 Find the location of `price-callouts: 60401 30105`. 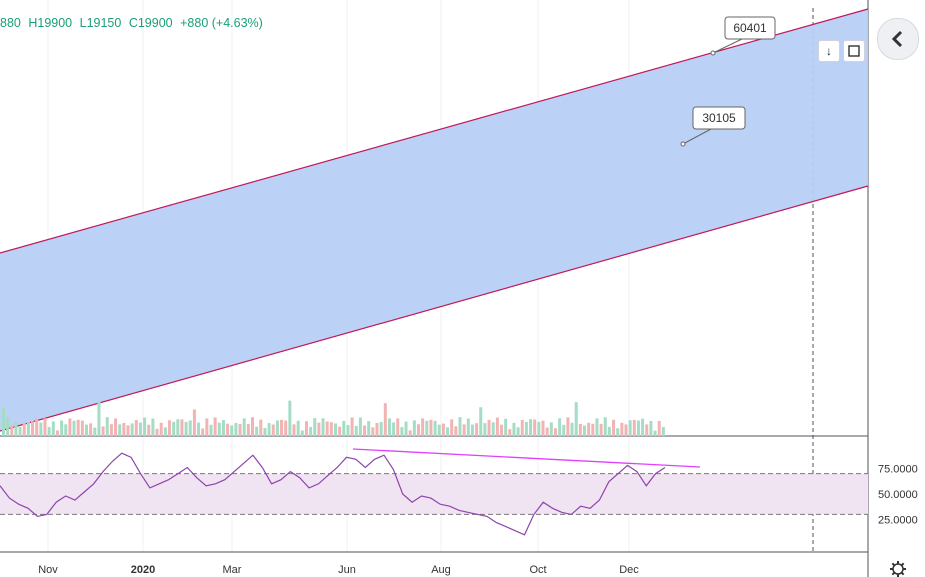

price-callouts: 60401 30105 is located at coordinates (728, 81).